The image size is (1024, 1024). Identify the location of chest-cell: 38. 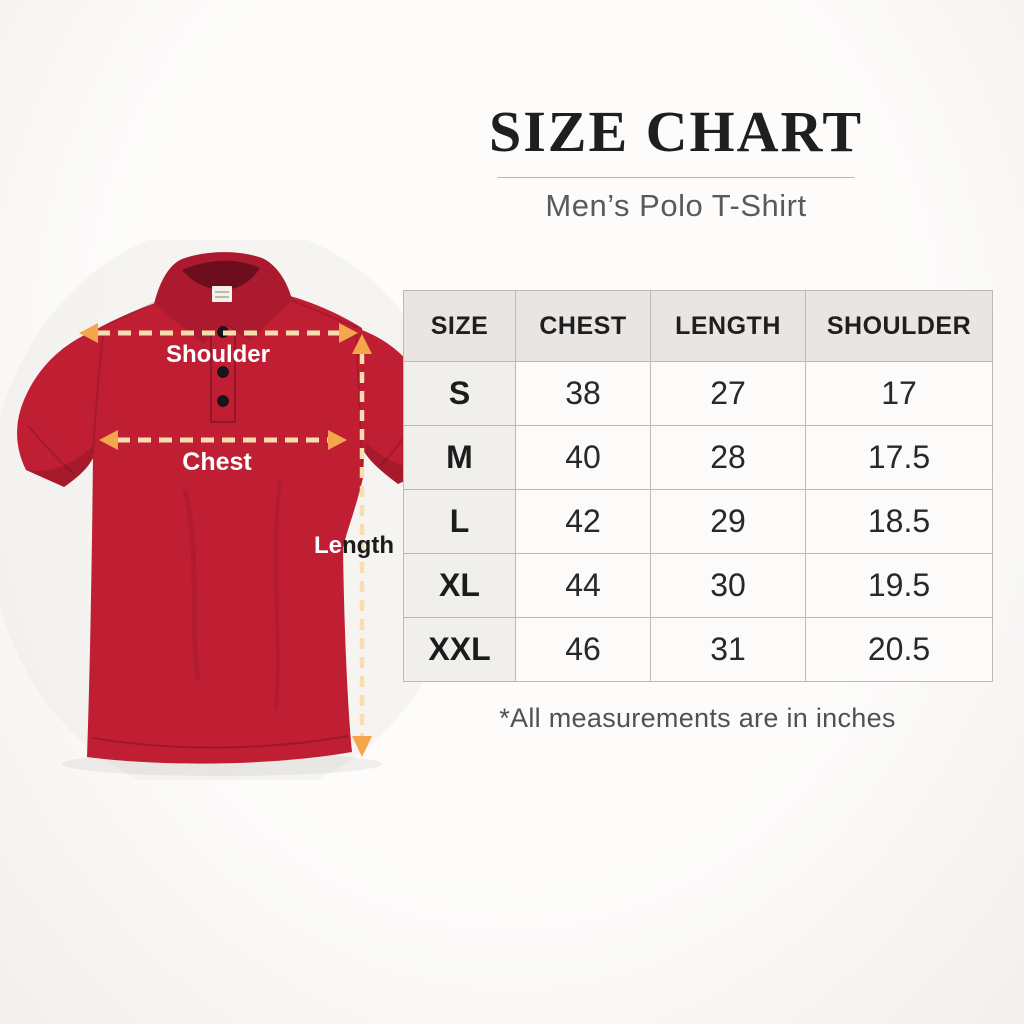
(583, 393).